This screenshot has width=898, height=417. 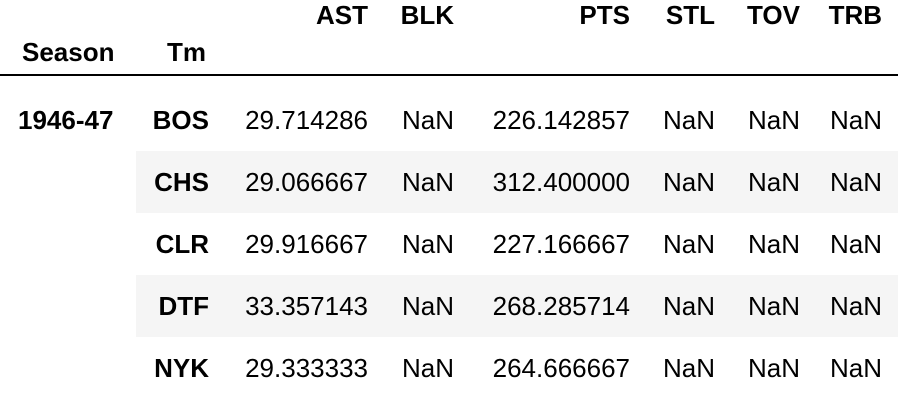 What do you see at coordinates (182, 244) in the screenshot?
I see `team-cell: CLR` at bounding box center [182, 244].